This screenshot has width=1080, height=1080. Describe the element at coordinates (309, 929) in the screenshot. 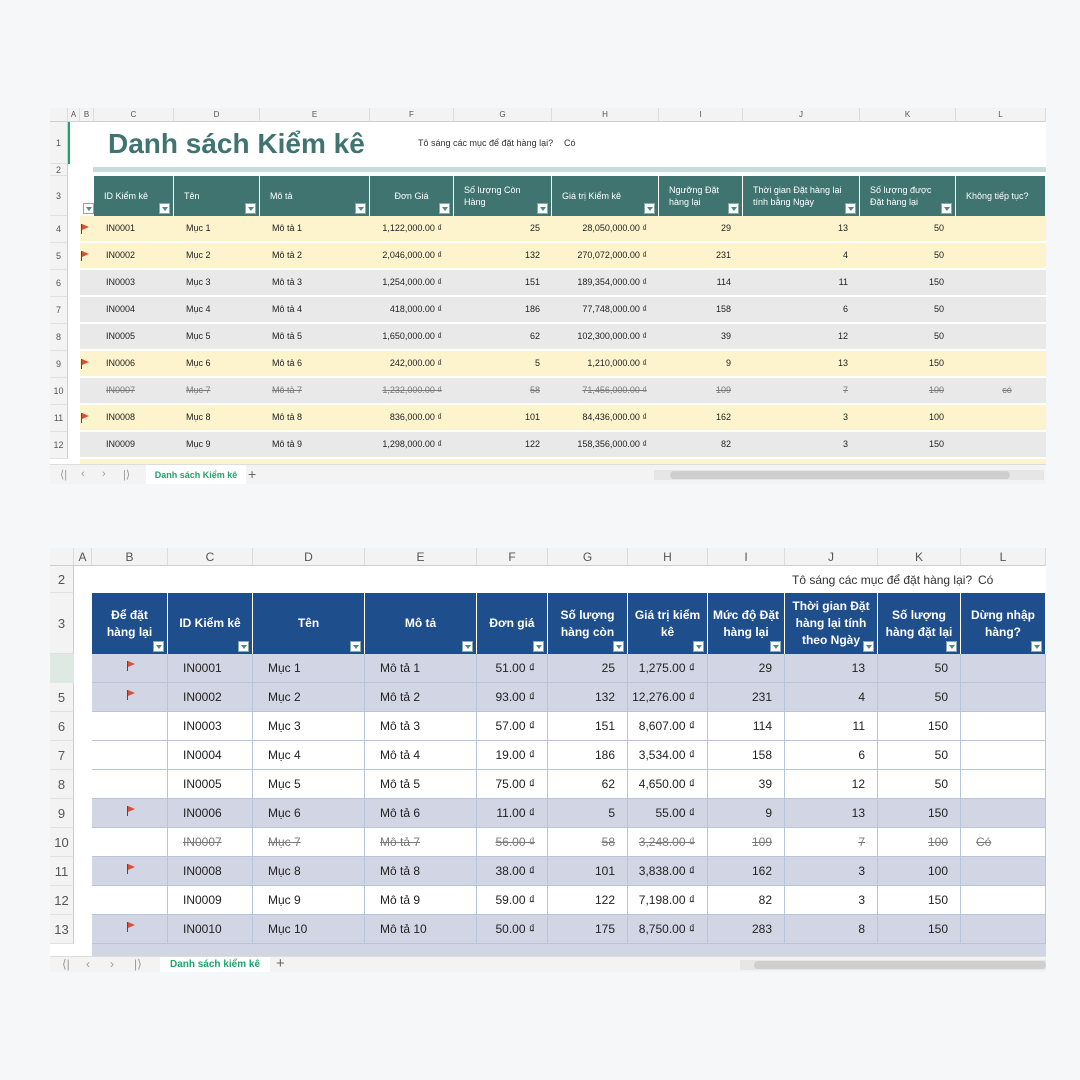

I see `data-cell: Mục 10` at that location.